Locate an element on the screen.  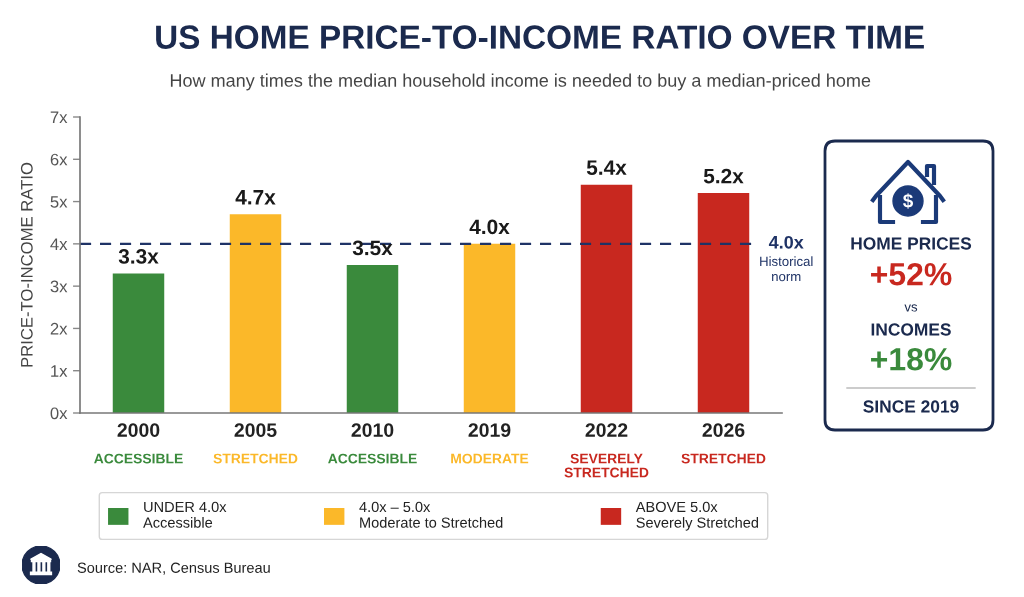
text: +18% is located at coordinates (911, 359).